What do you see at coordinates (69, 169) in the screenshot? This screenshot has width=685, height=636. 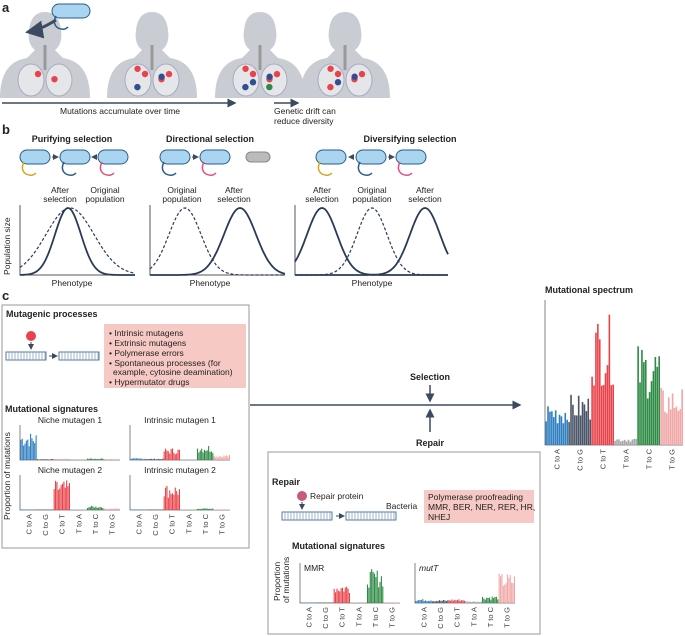 I see `flagellum` at bounding box center [69, 169].